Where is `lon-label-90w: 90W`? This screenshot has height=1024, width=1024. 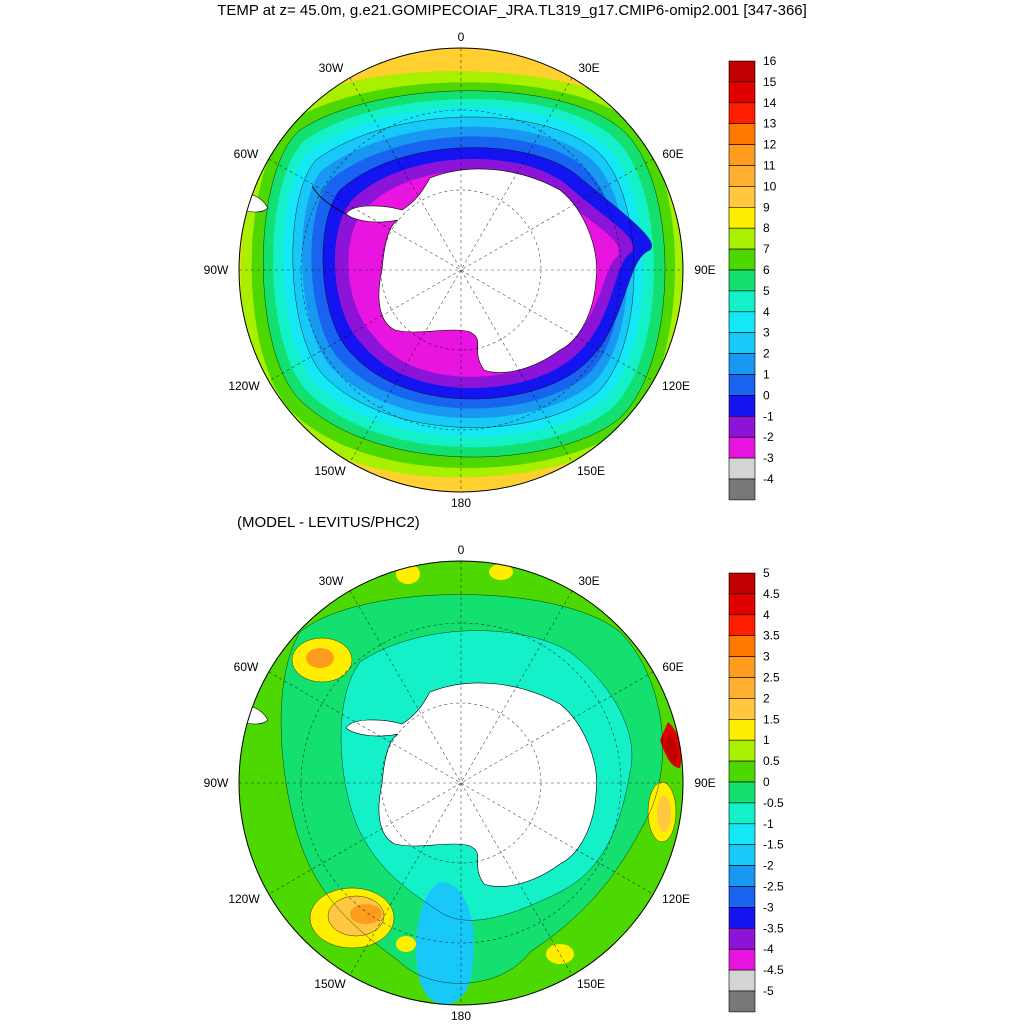 lon-label-90w: 90W is located at coordinates (216, 270).